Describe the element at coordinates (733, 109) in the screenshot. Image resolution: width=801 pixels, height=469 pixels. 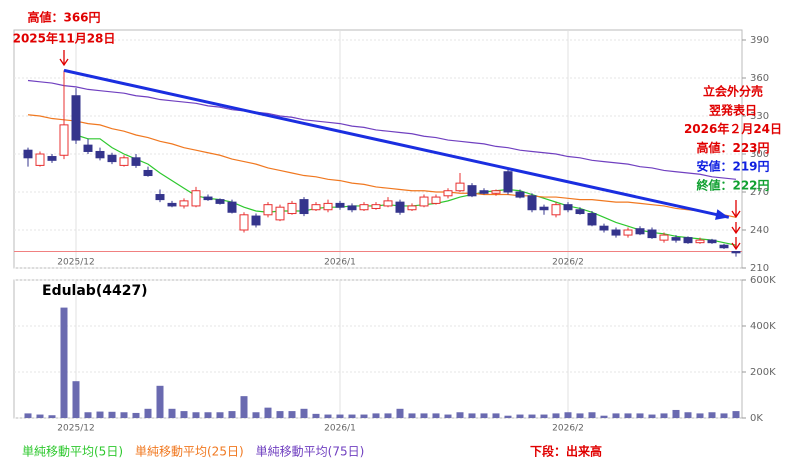
I see `annotation: 翌発表日` at that location.